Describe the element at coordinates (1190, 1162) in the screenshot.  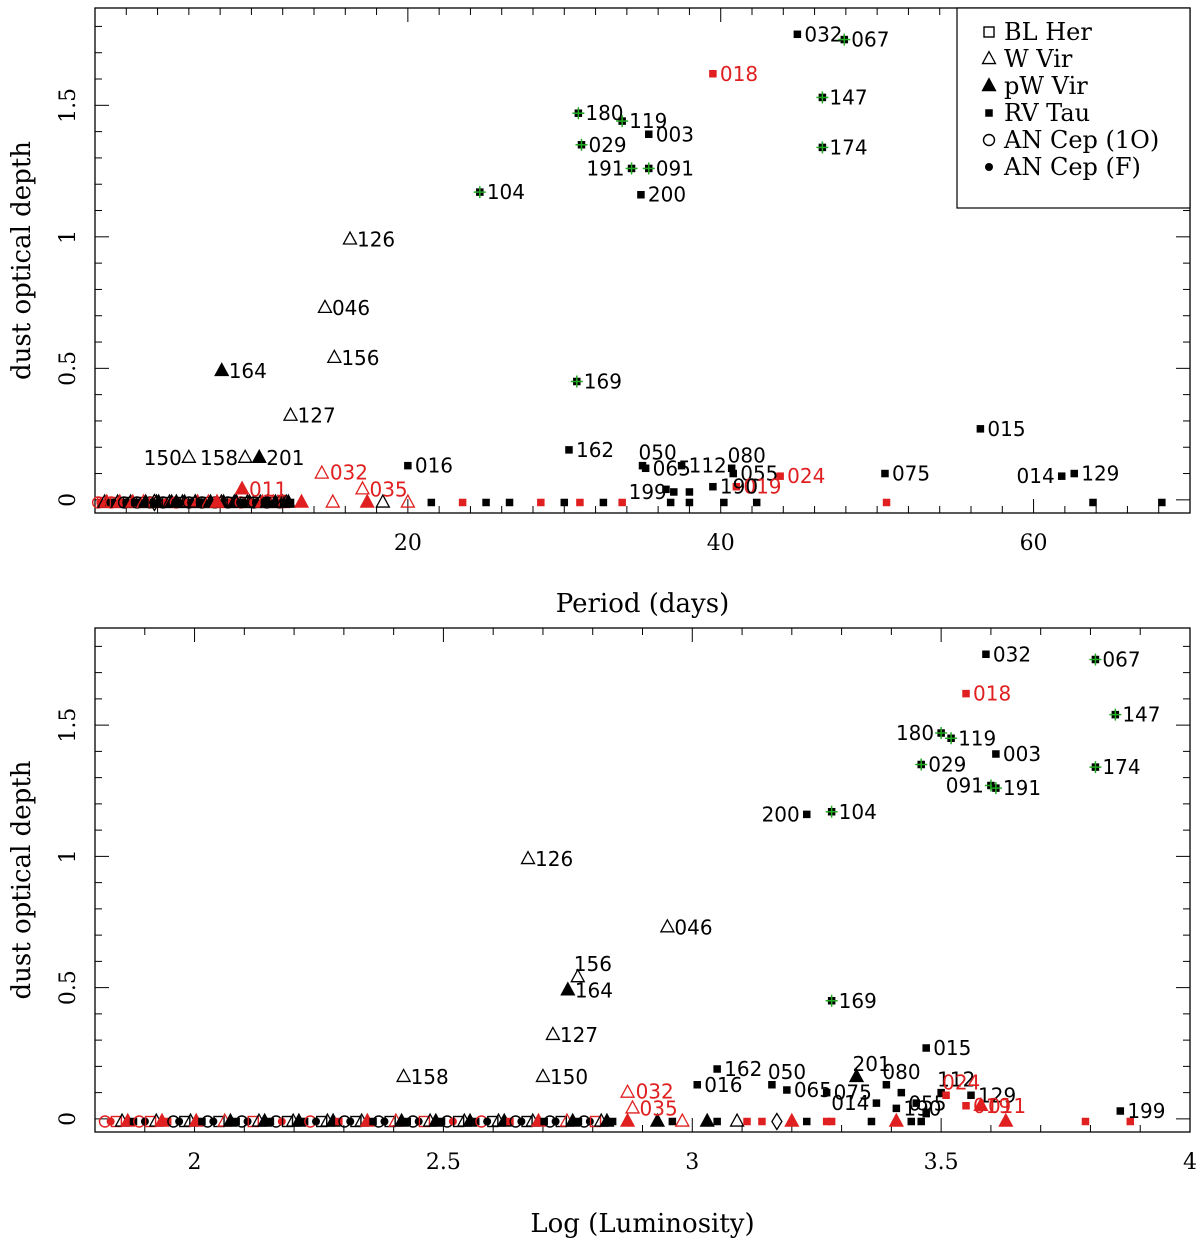
I see `x-tick-label: 4` at that location.